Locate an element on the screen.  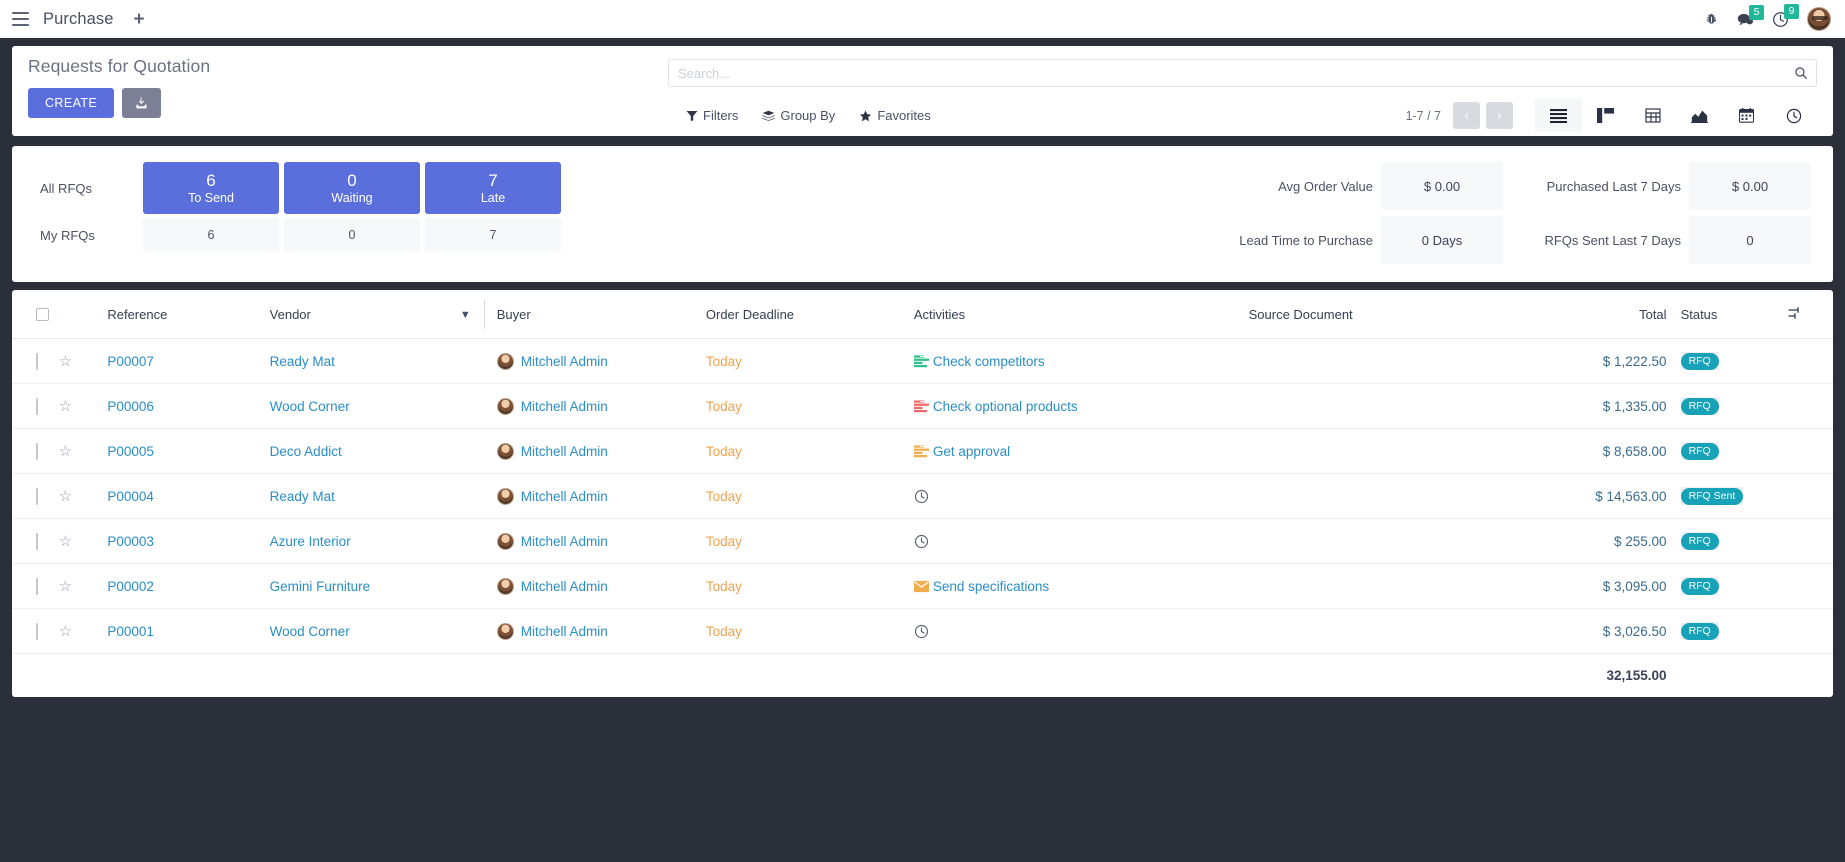
column-activities: Activities is located at coordinates (1081, 314).